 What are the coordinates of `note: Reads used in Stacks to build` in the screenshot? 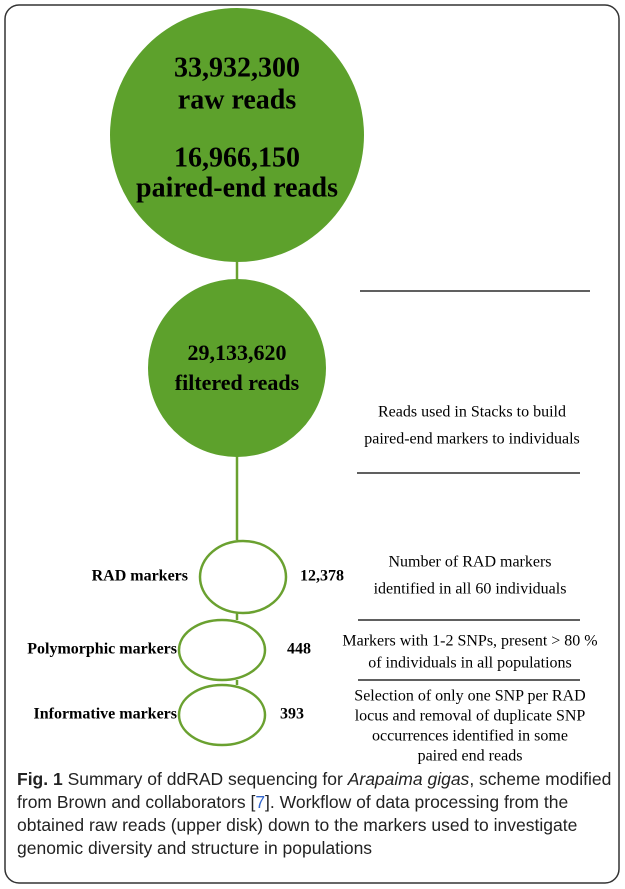 It's located at (472, 412).